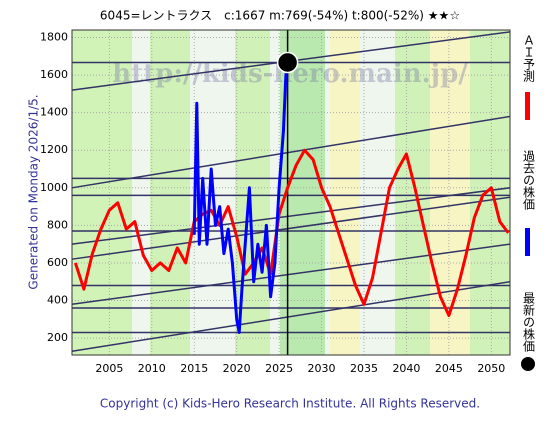 This screenshot has width=560, height=424. Describe the element at coordinates (54, 149) in the screenshot. I see `y-tick-label: 1200` at that location.